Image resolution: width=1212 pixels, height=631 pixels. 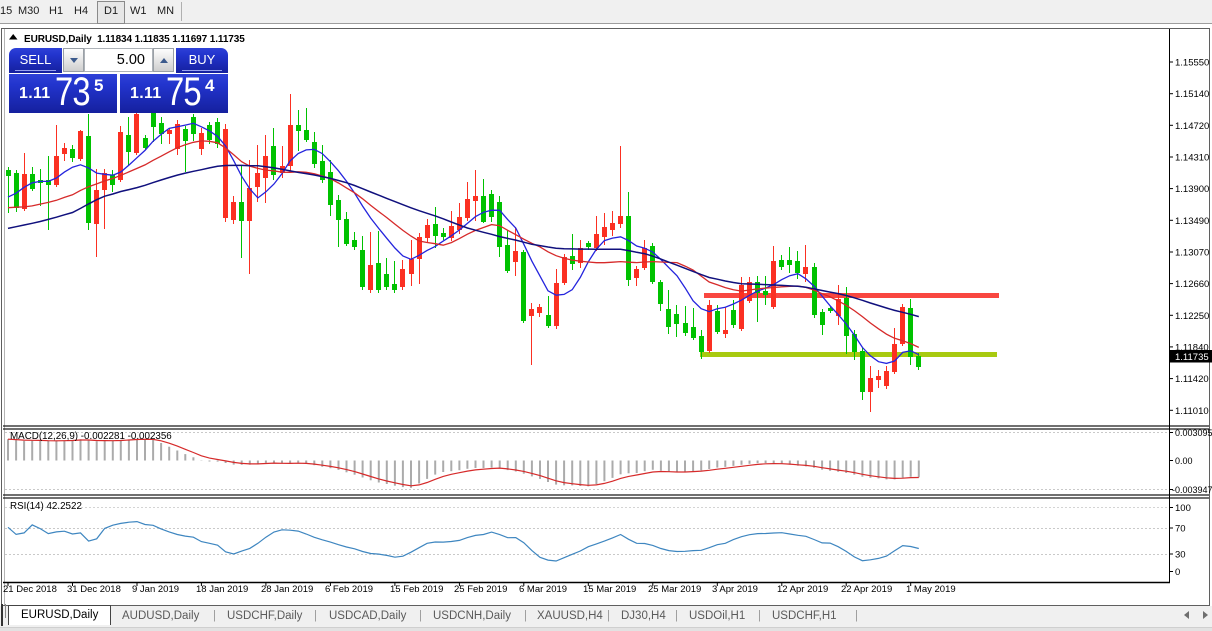 I want to click on svg-text: -0.003947, so click(x=1192, y=490).